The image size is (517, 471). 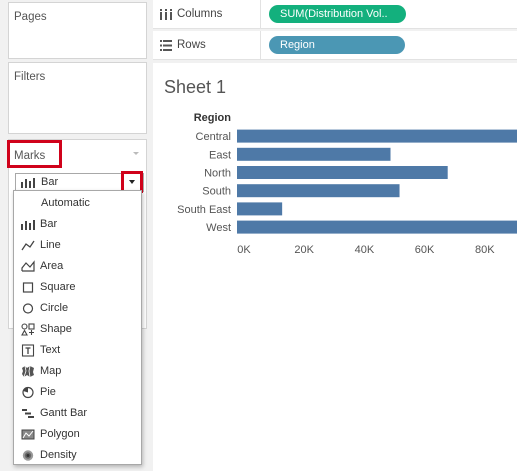 What do you see at coordinates (204, 210) in the screenshot?
I see `category-label: South East` at bounding box center [204, 210].